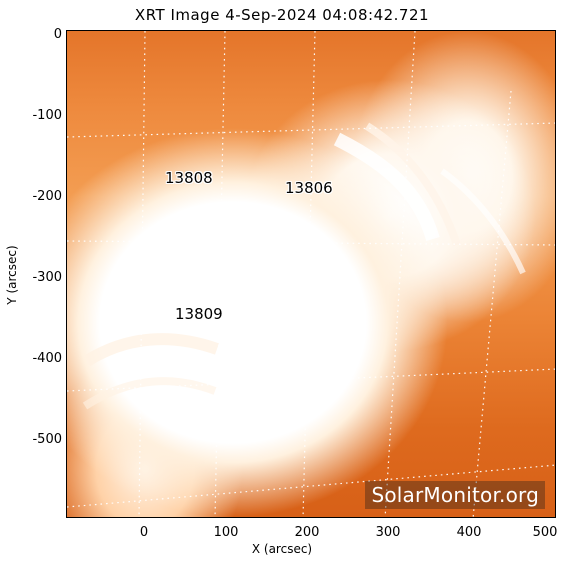 This screenshot has width=564, height=564. I want to click on x-tick-200: 200, so click(307, 532).